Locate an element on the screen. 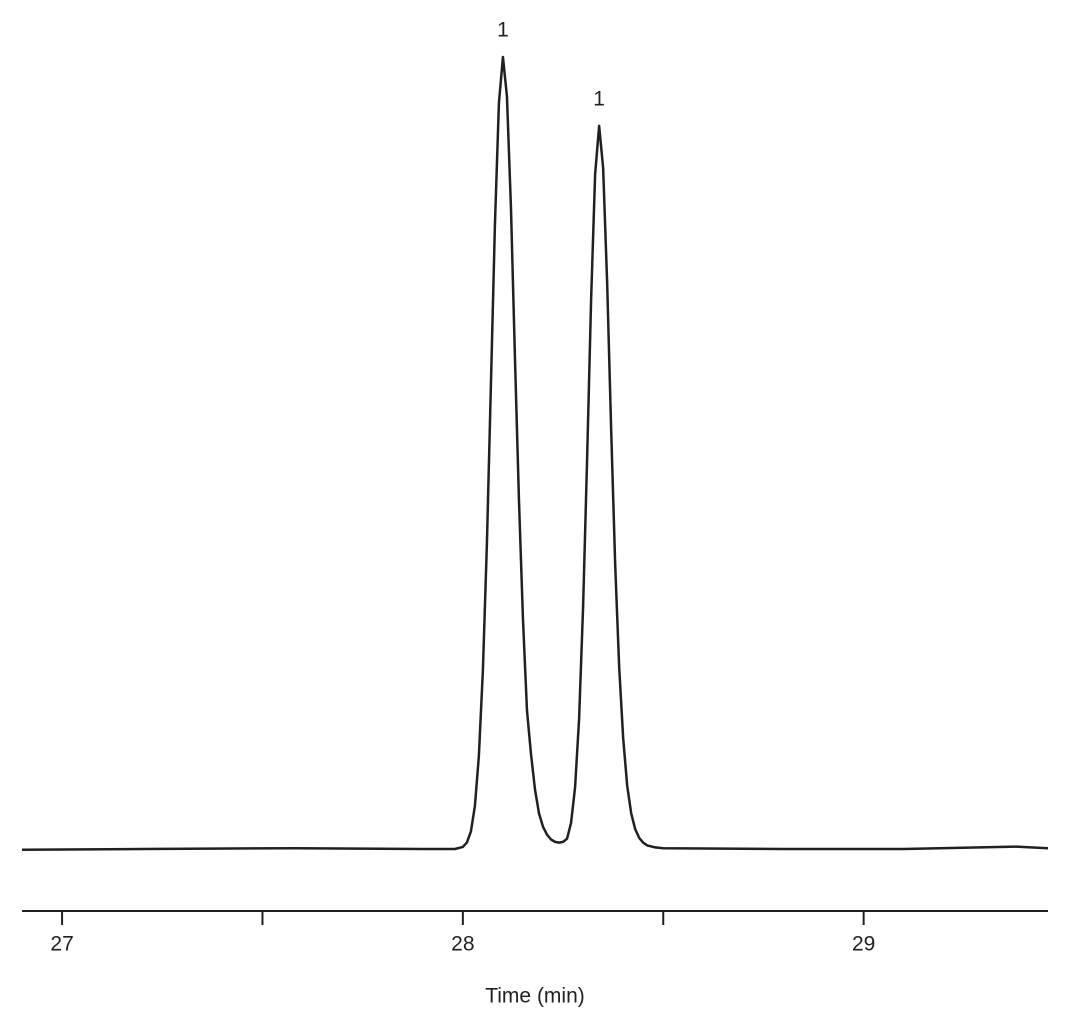 This screenshot has height=1031, width=1070. x-axis-title: Time (min) is located at coordinates (535, 996).